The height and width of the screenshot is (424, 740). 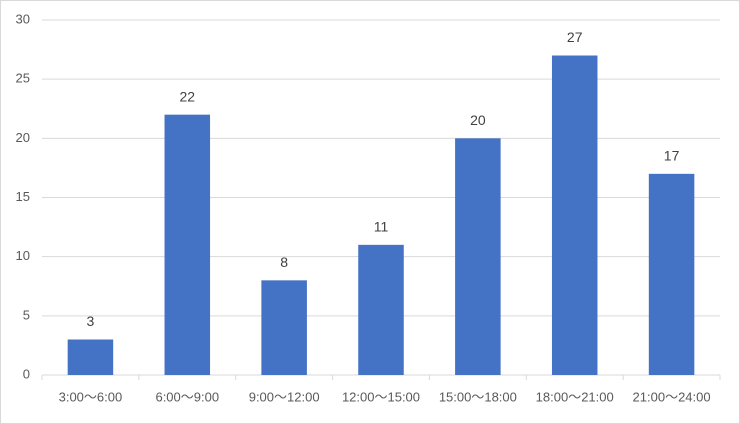 I want to click on y-tick-label: 5, so click(x=26, y=314).